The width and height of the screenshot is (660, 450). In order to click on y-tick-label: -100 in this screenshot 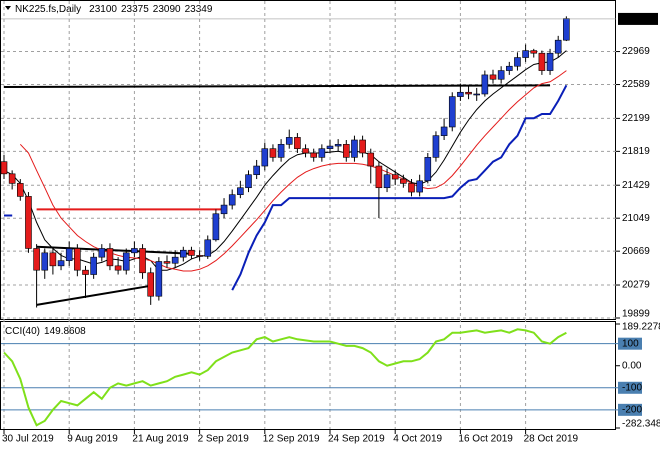, I will do `click(632, 387)`.